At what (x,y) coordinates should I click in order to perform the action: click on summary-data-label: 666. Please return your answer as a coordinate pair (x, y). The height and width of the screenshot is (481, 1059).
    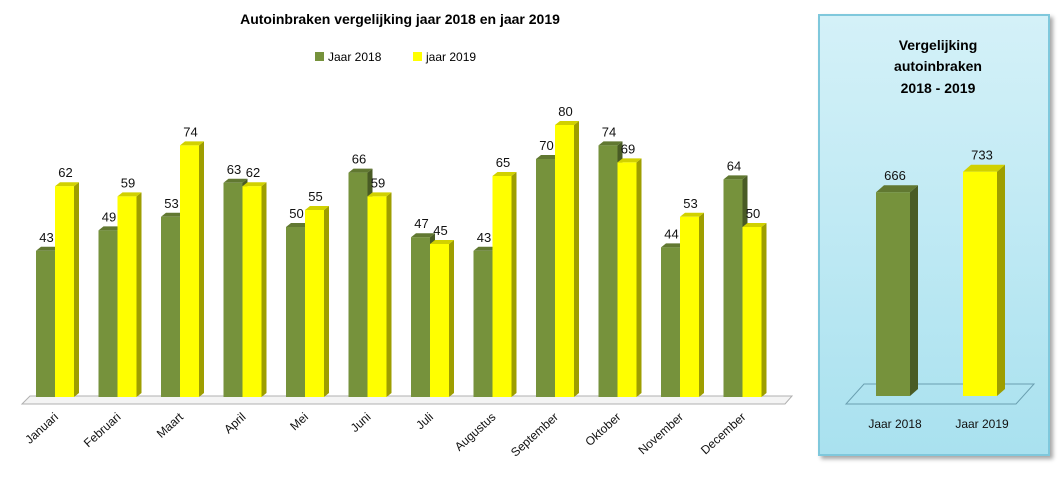
    Looking at the image, I should click on (895, 175).